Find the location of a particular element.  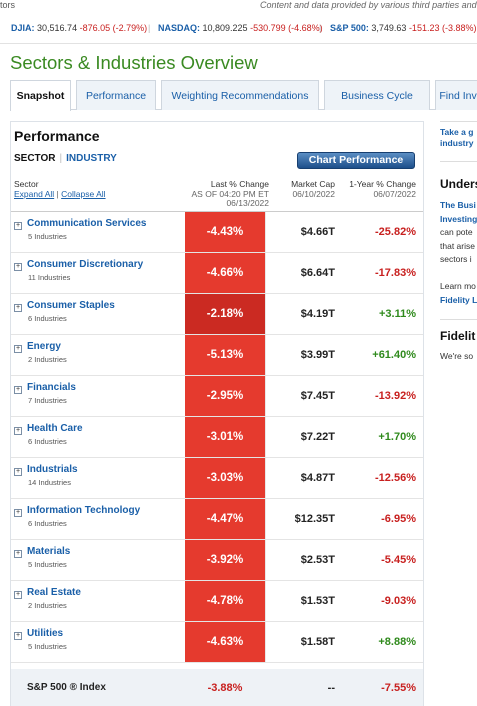

year-change-cell: -6.95% is located at coordinates (398, 519).